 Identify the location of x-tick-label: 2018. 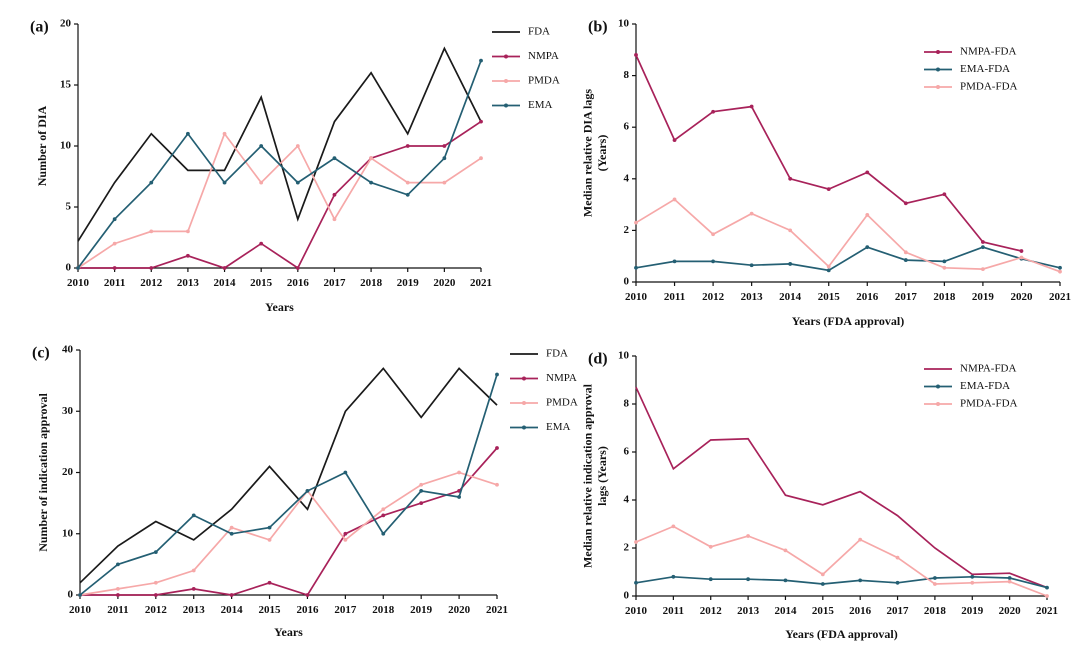
(935, 611).